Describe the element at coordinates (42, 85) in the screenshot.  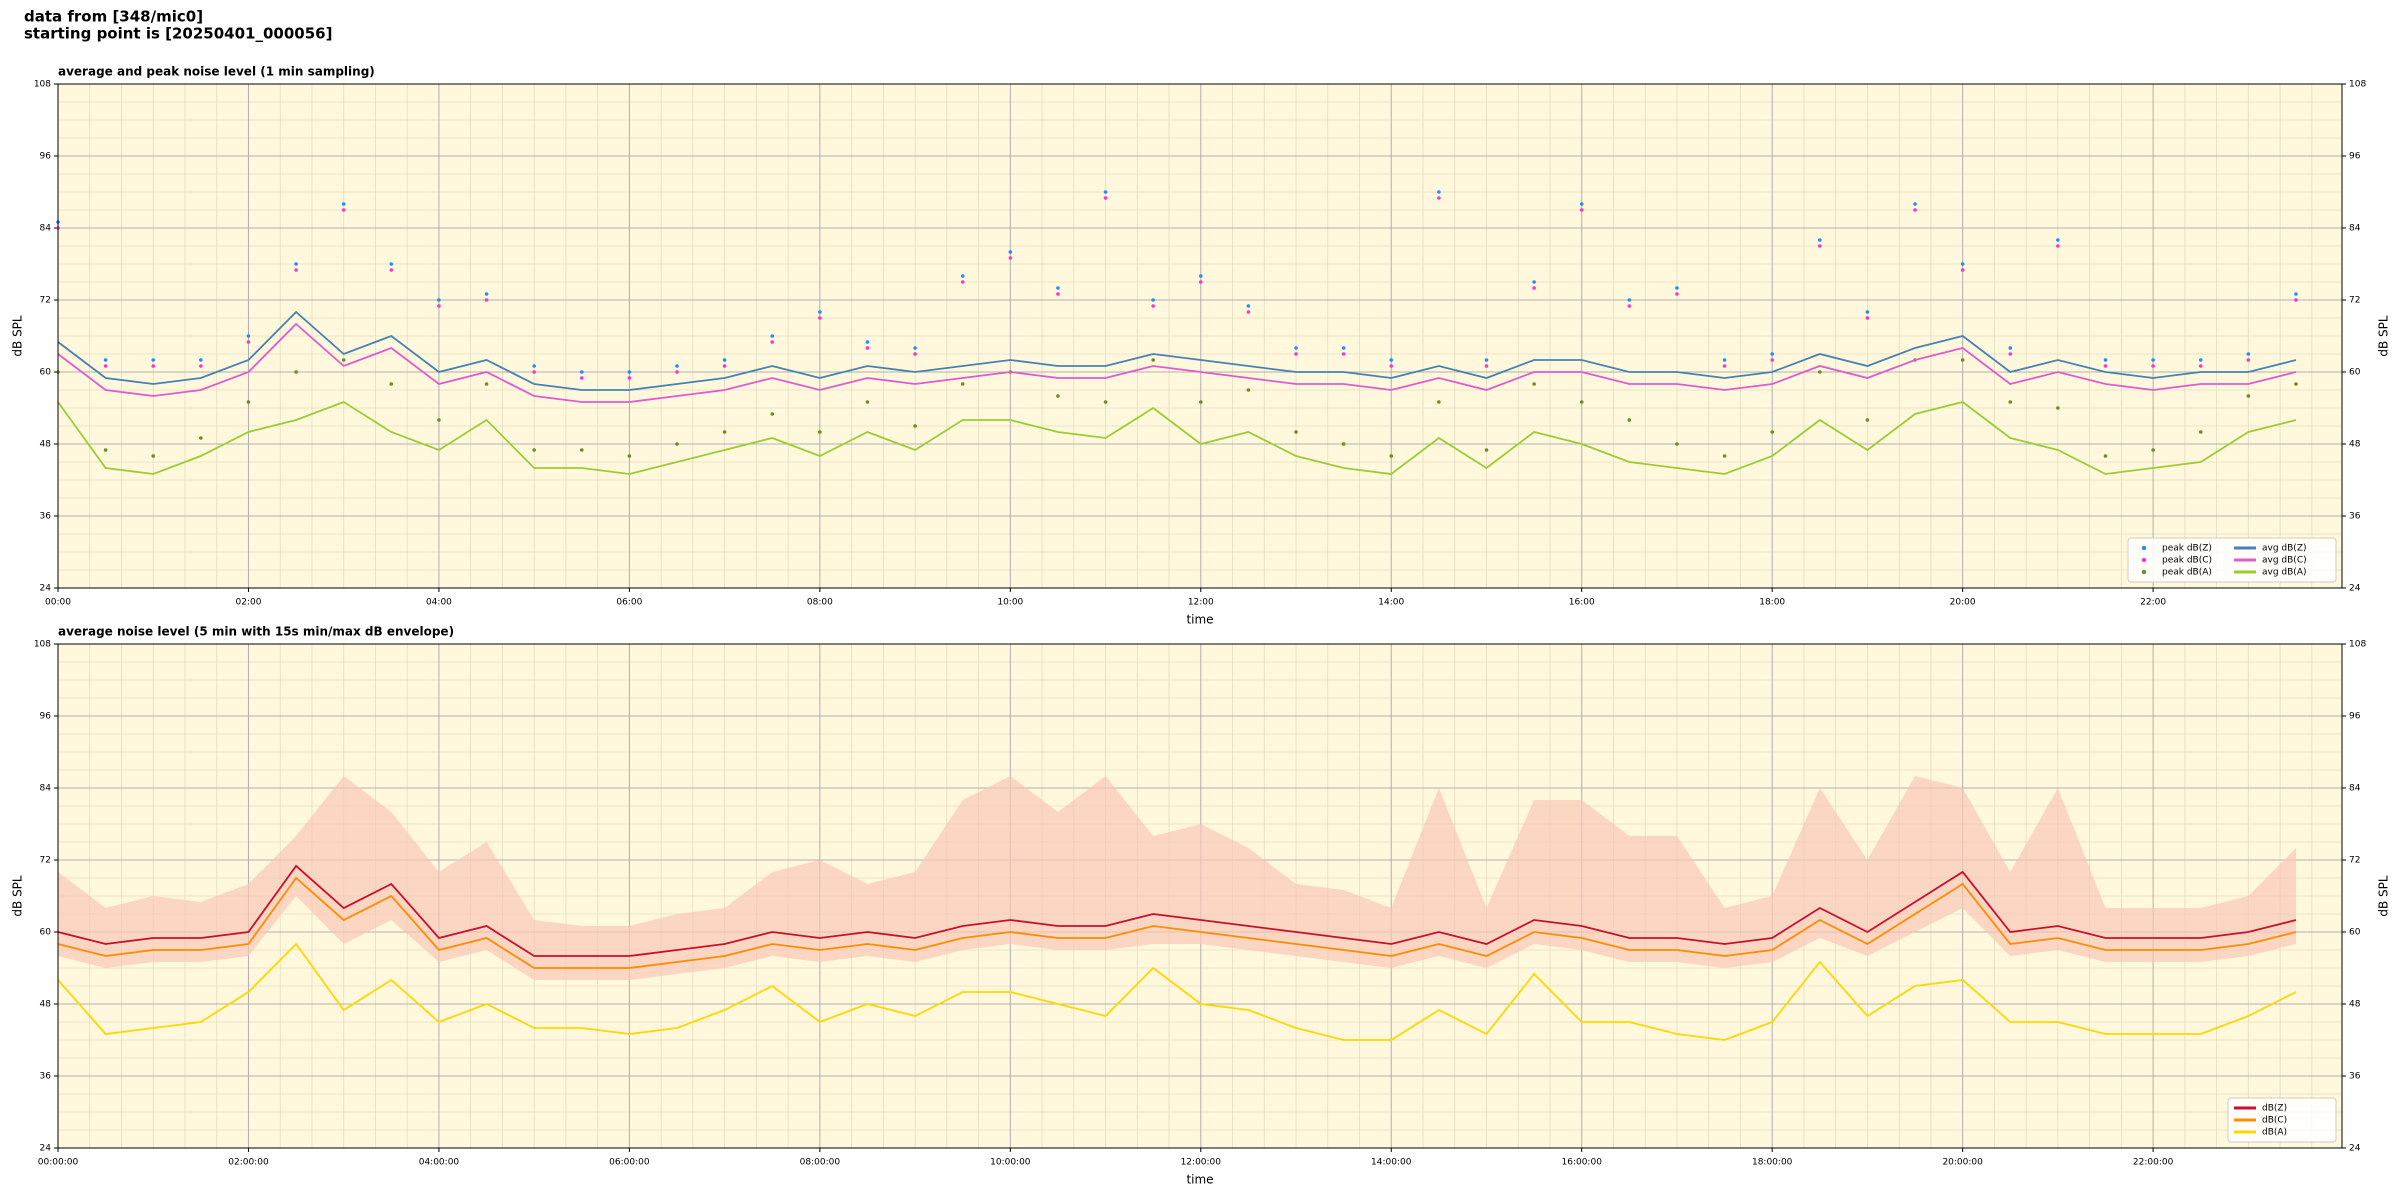
I see `y-tick-label: 108` at that location.